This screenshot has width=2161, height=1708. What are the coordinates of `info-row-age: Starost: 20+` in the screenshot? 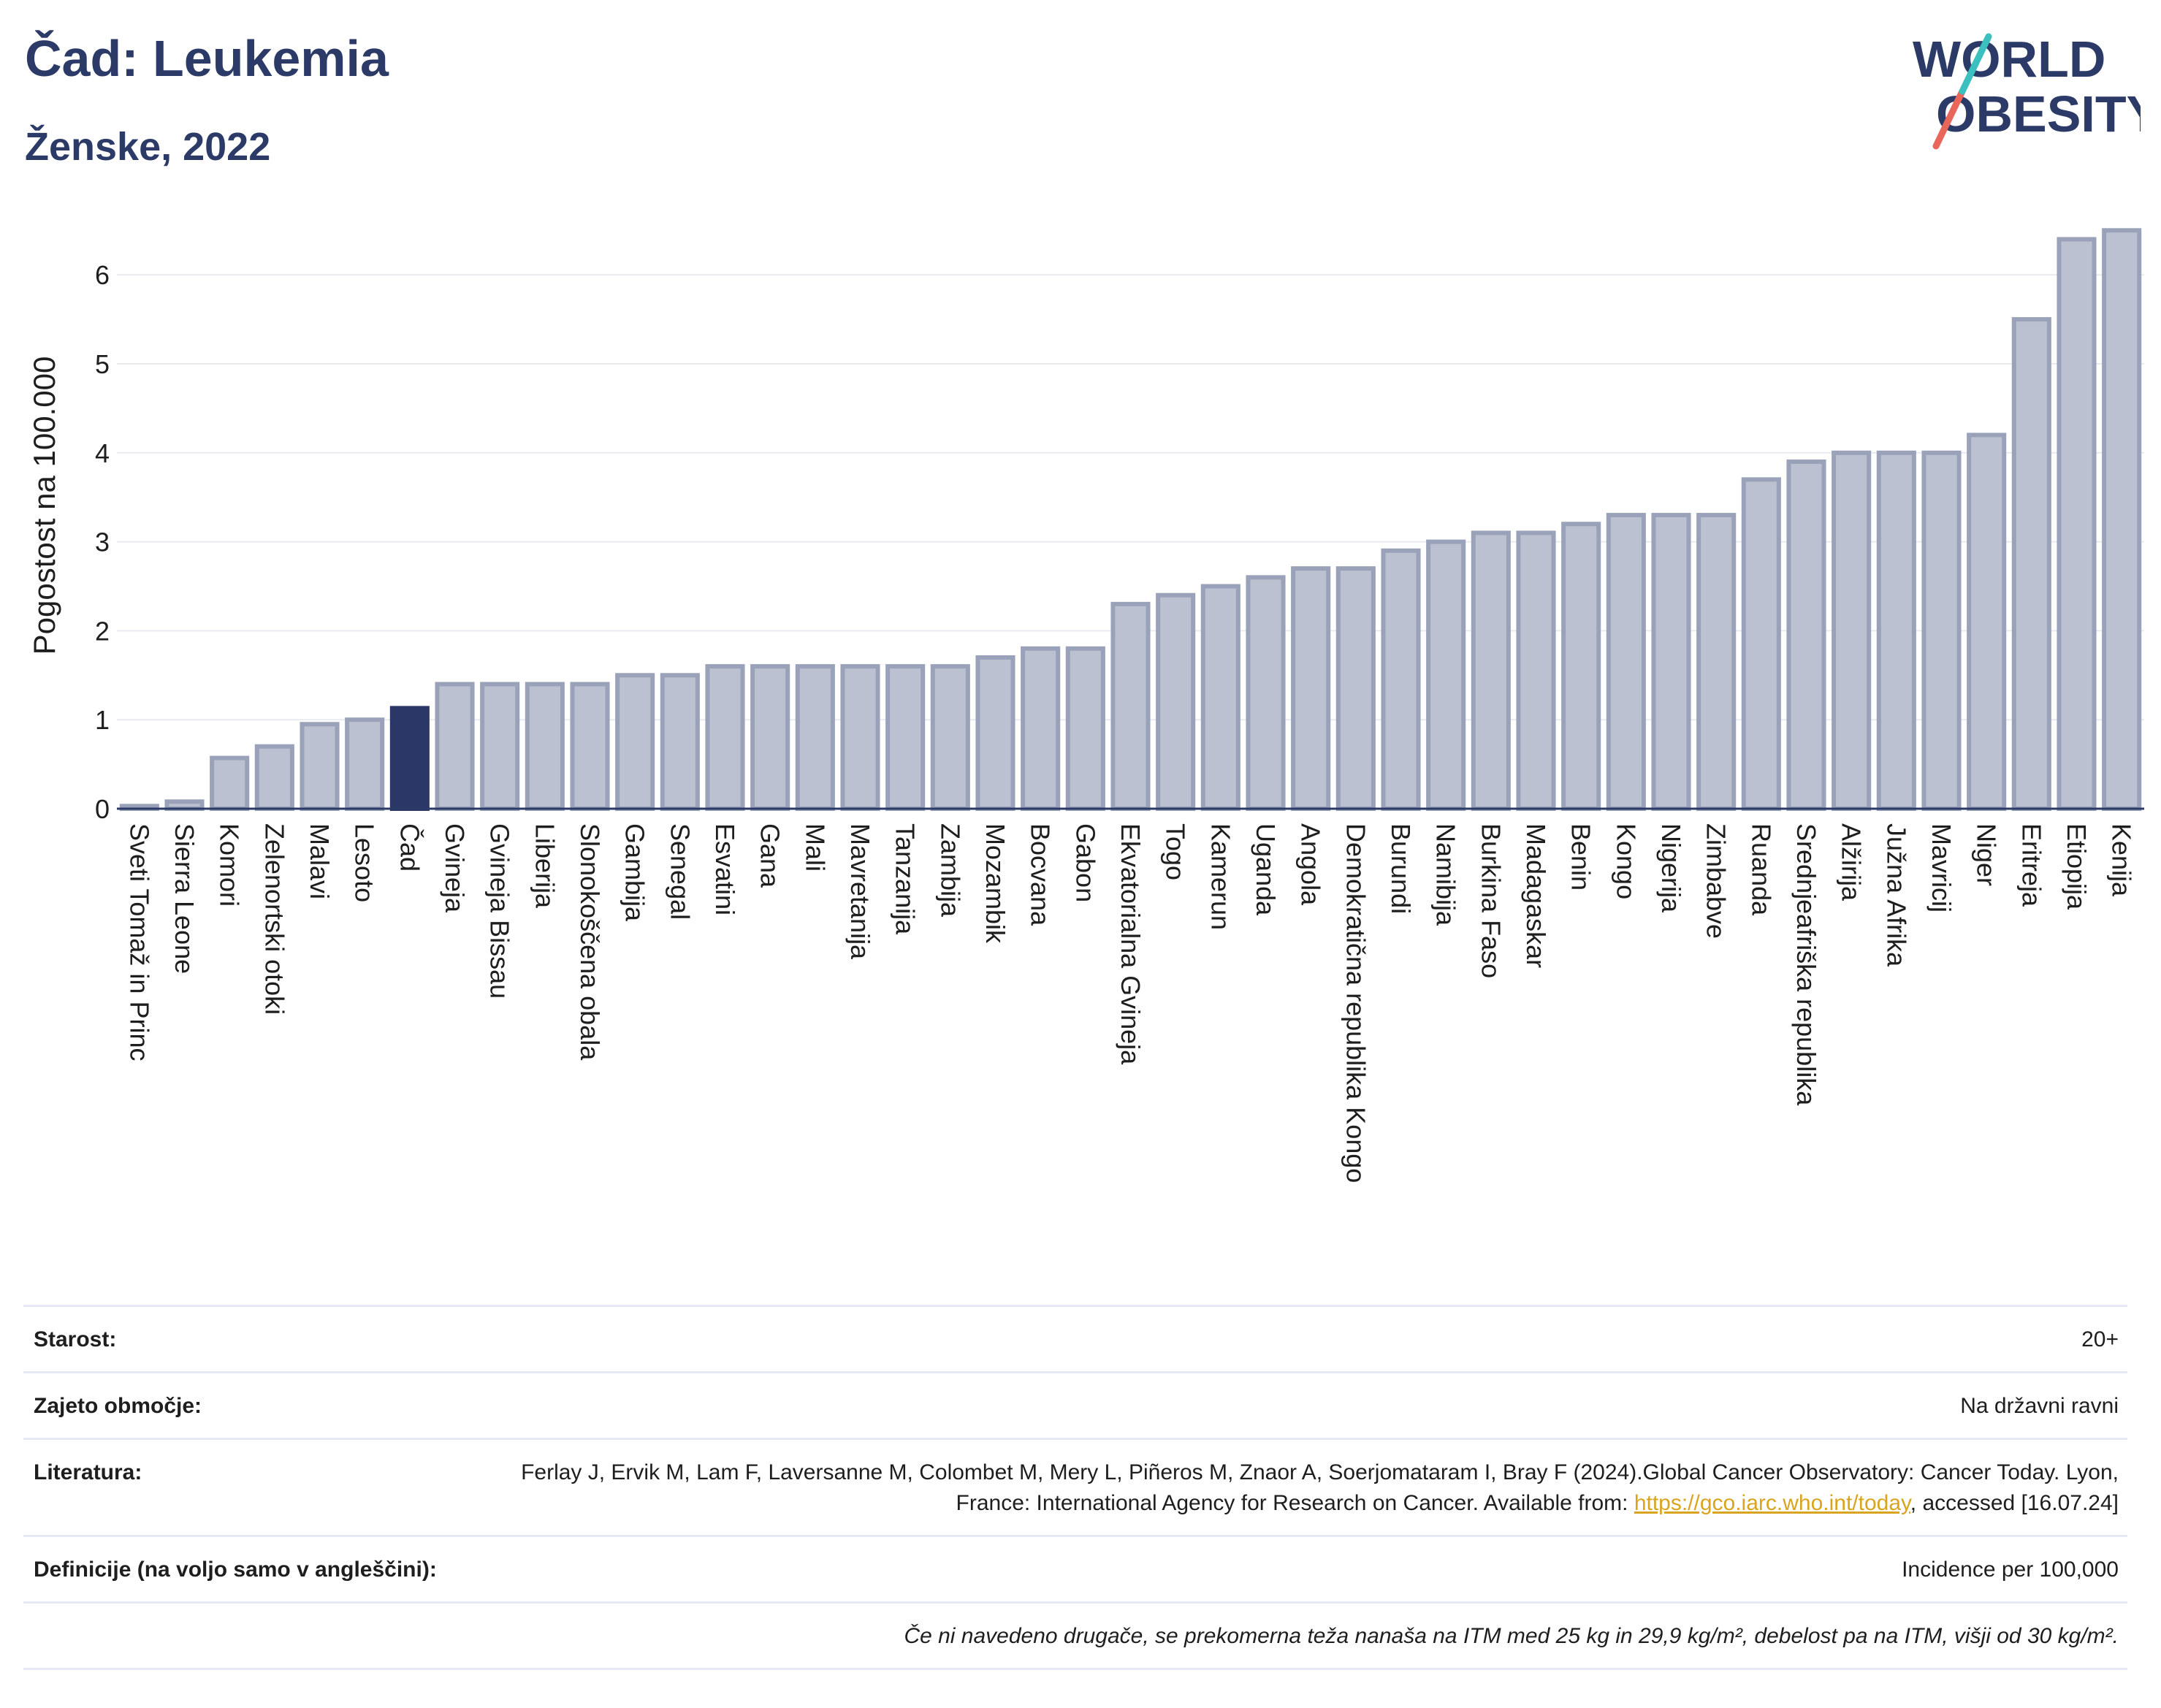 It's located at (1075, 1338).